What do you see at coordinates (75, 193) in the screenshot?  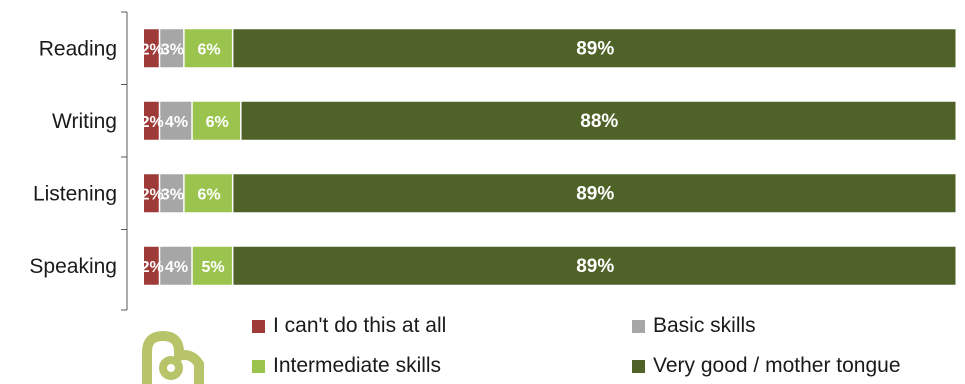 I see `category-label: Listening` at bounding box center [75, 193].